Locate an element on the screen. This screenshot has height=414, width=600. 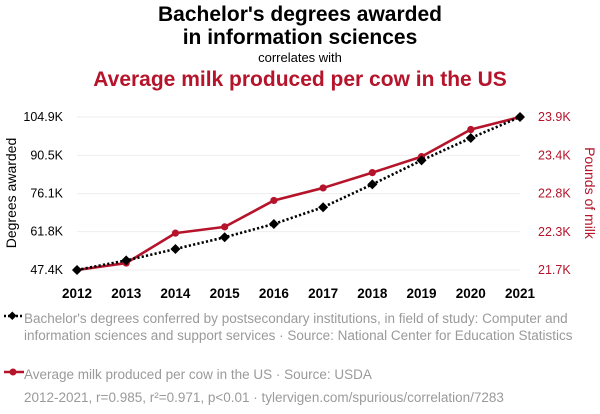
y-right-axis-title: Pounds of milk is located at coordinates (590, 193).